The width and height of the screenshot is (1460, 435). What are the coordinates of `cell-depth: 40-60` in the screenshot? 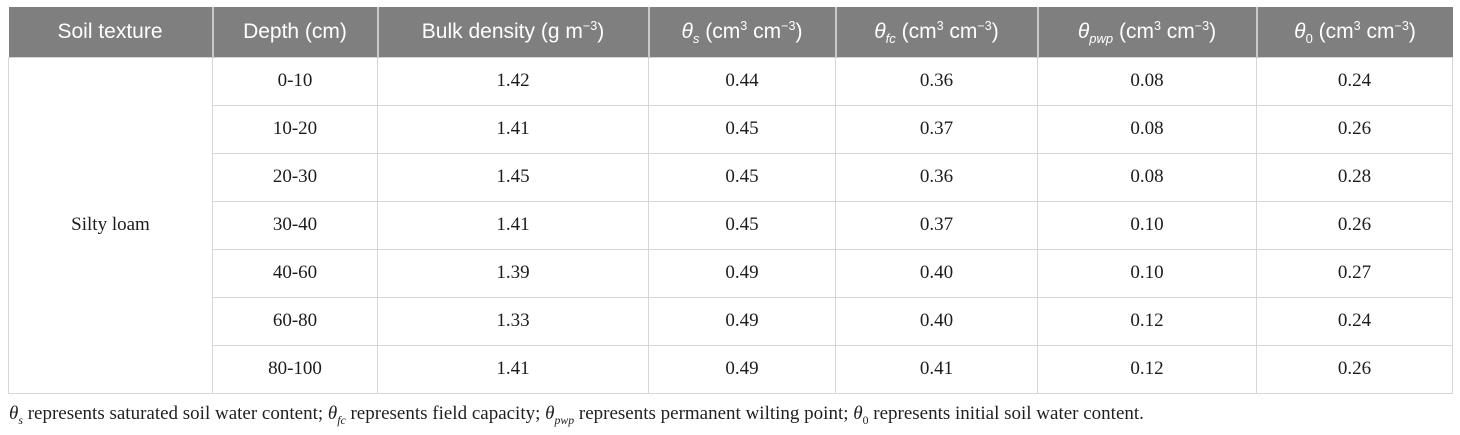 It's located at (295, 273).